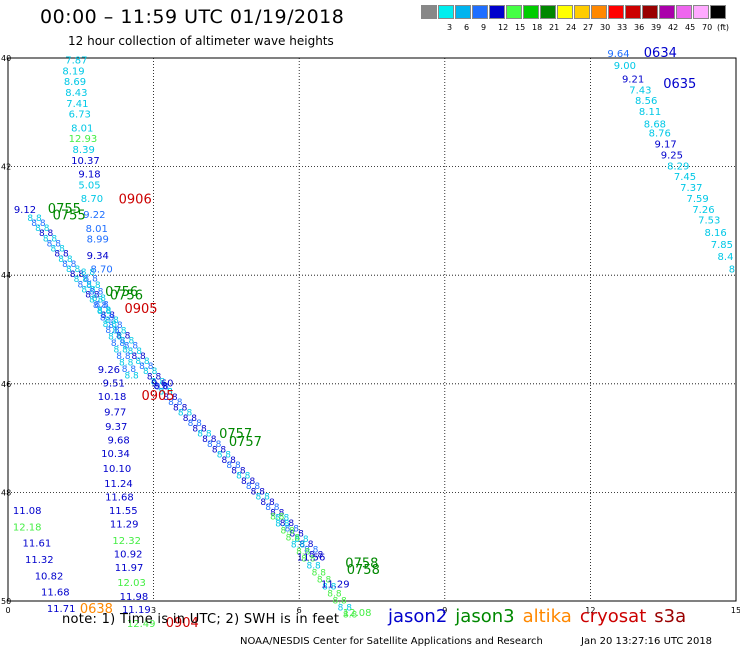  What do you see at coordinates (89, 174) in the screenshot?
I see `swh-value: 9.18` at bounding box center [89, 174].